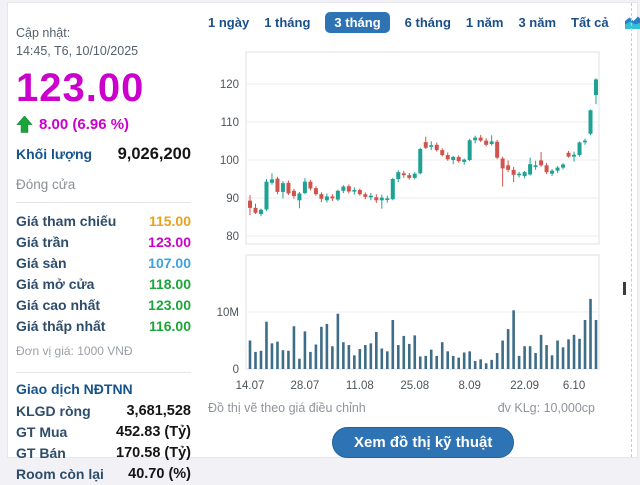  Describe the element at coordinates (24, 124) in the screenshot. I see `up-arrow-icon` at that location.